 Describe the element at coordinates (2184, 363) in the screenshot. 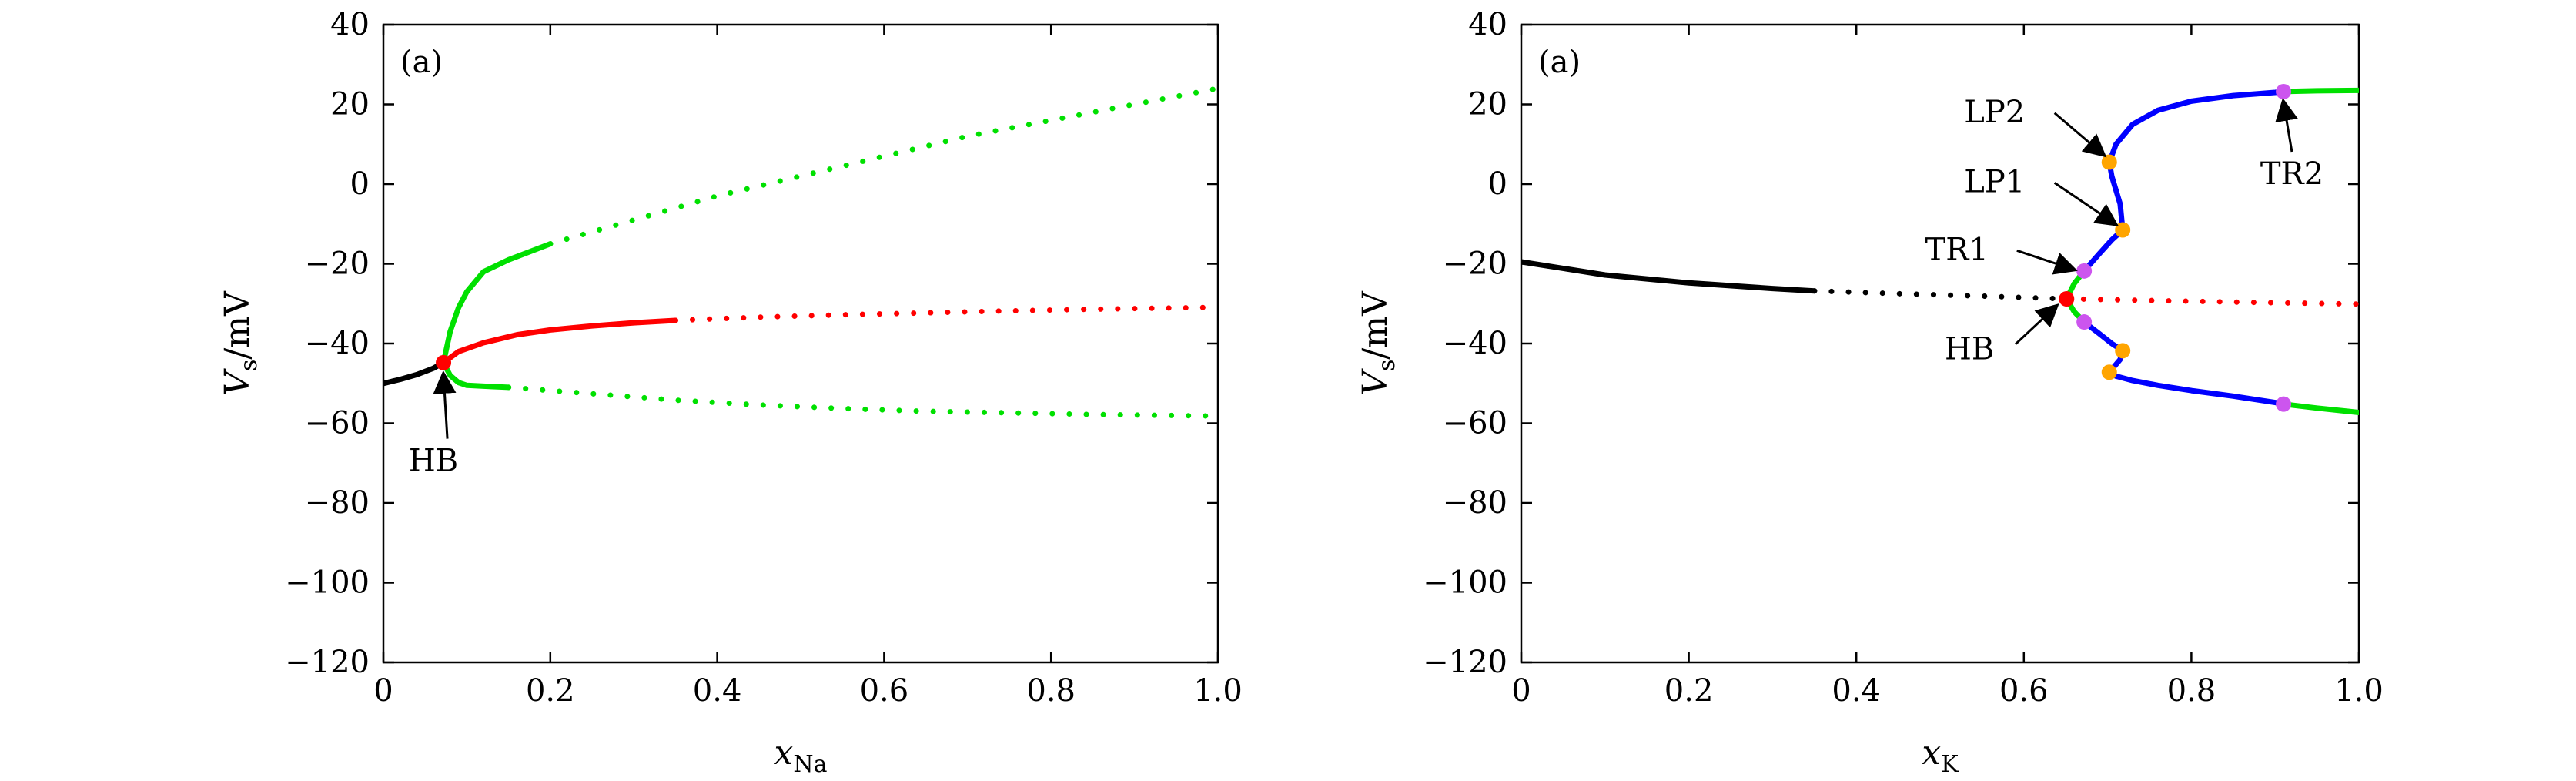

I see `series-unstable-cycle-min` at that location.